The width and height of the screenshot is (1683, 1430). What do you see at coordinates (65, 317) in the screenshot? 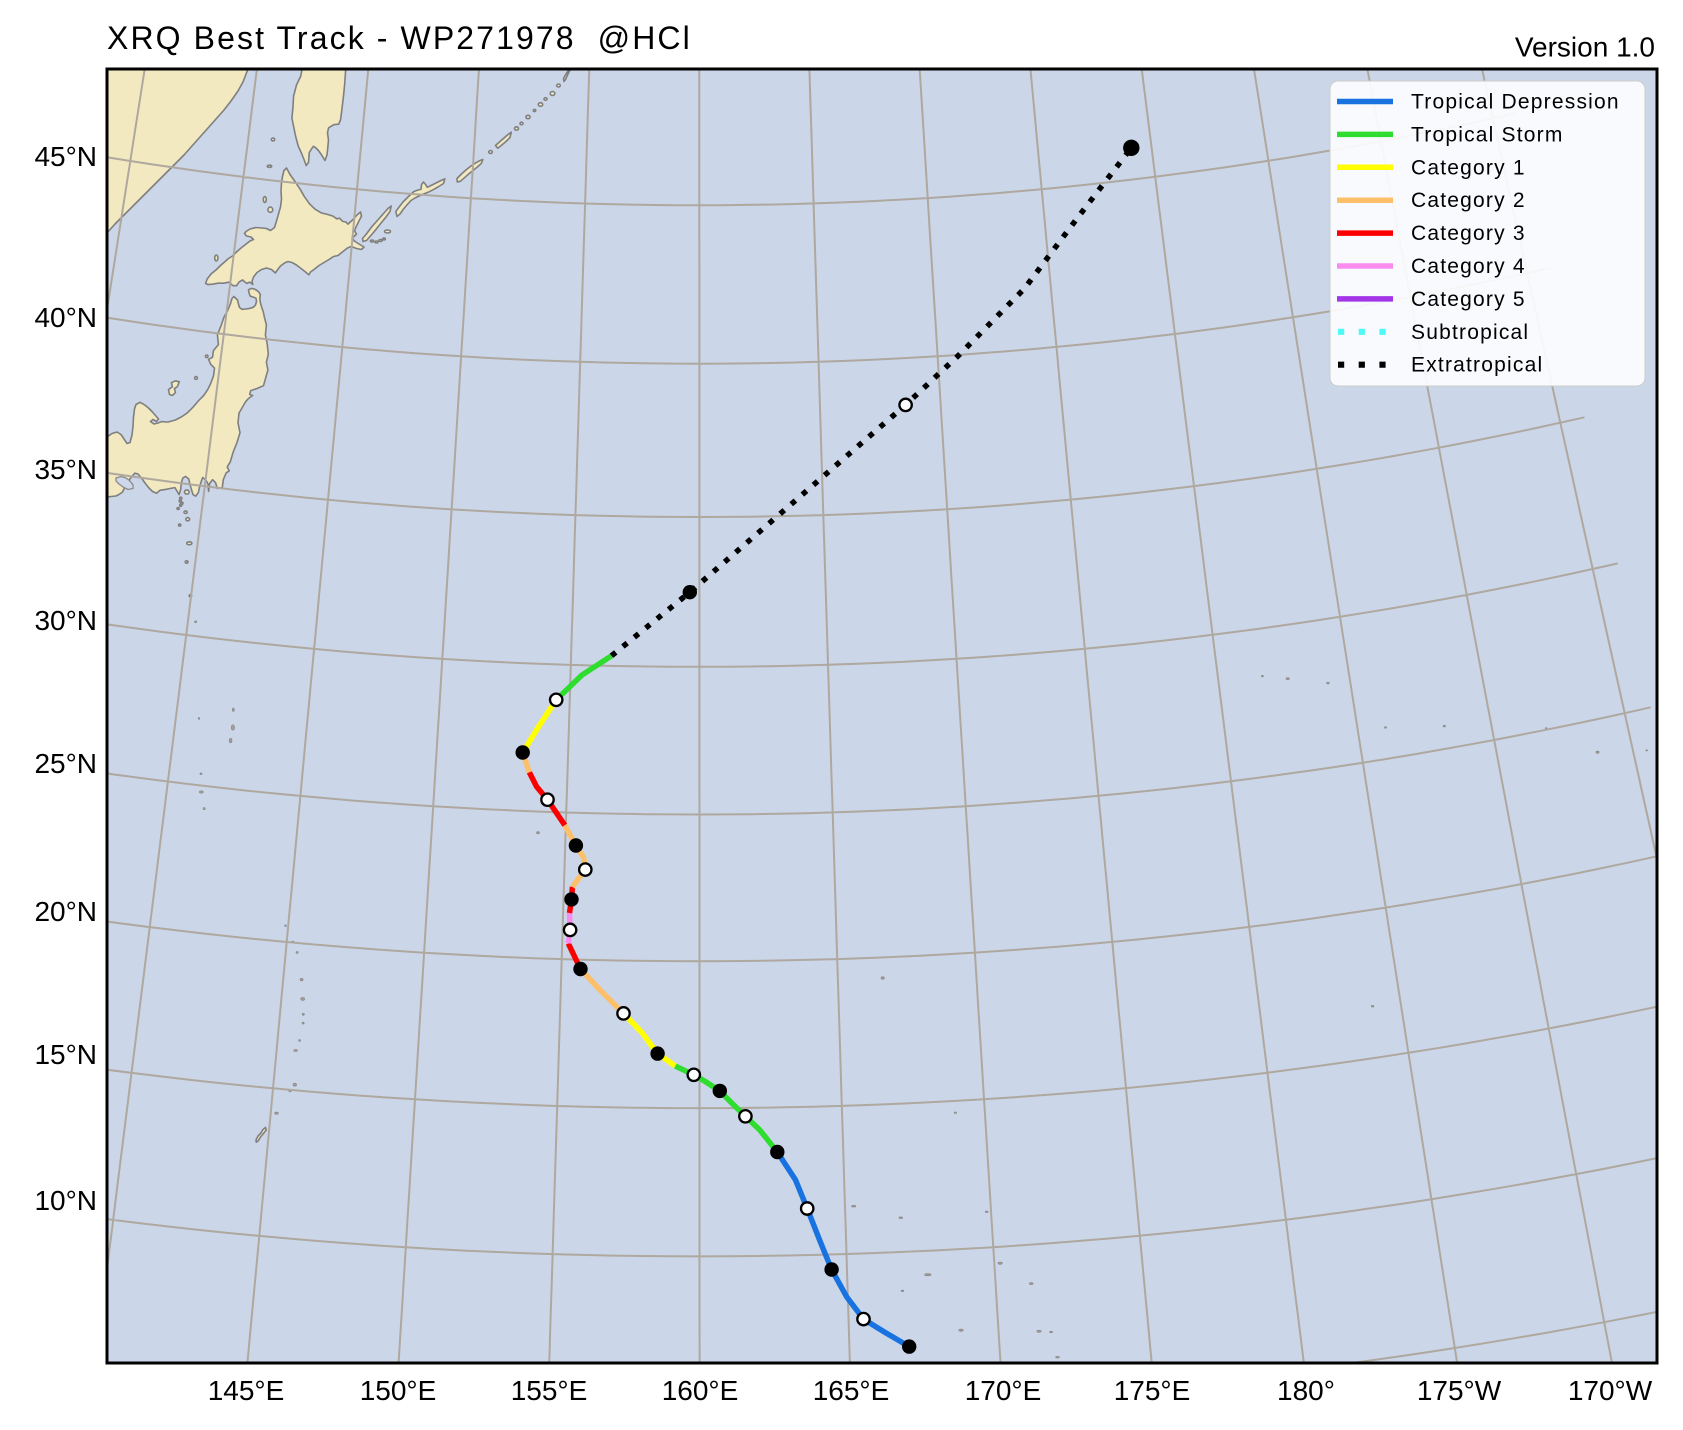
I see `svg-text: 40°N` at bounding box center [65, 317].